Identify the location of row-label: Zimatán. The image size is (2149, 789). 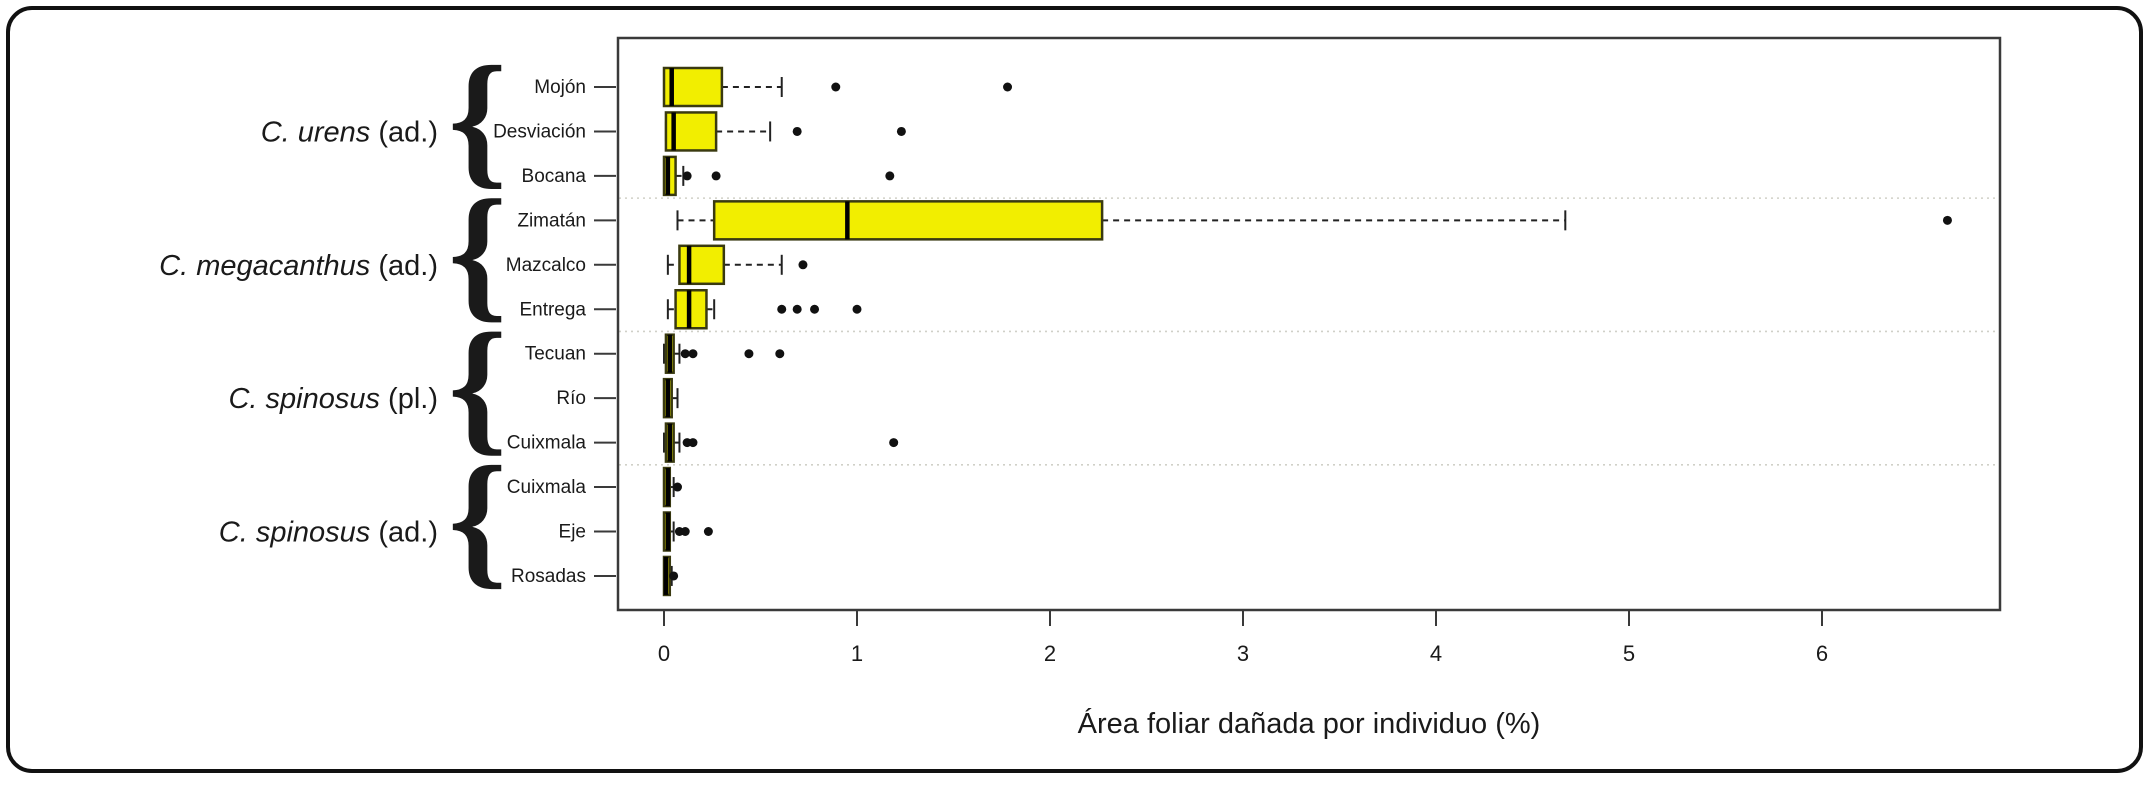
(551, 220).